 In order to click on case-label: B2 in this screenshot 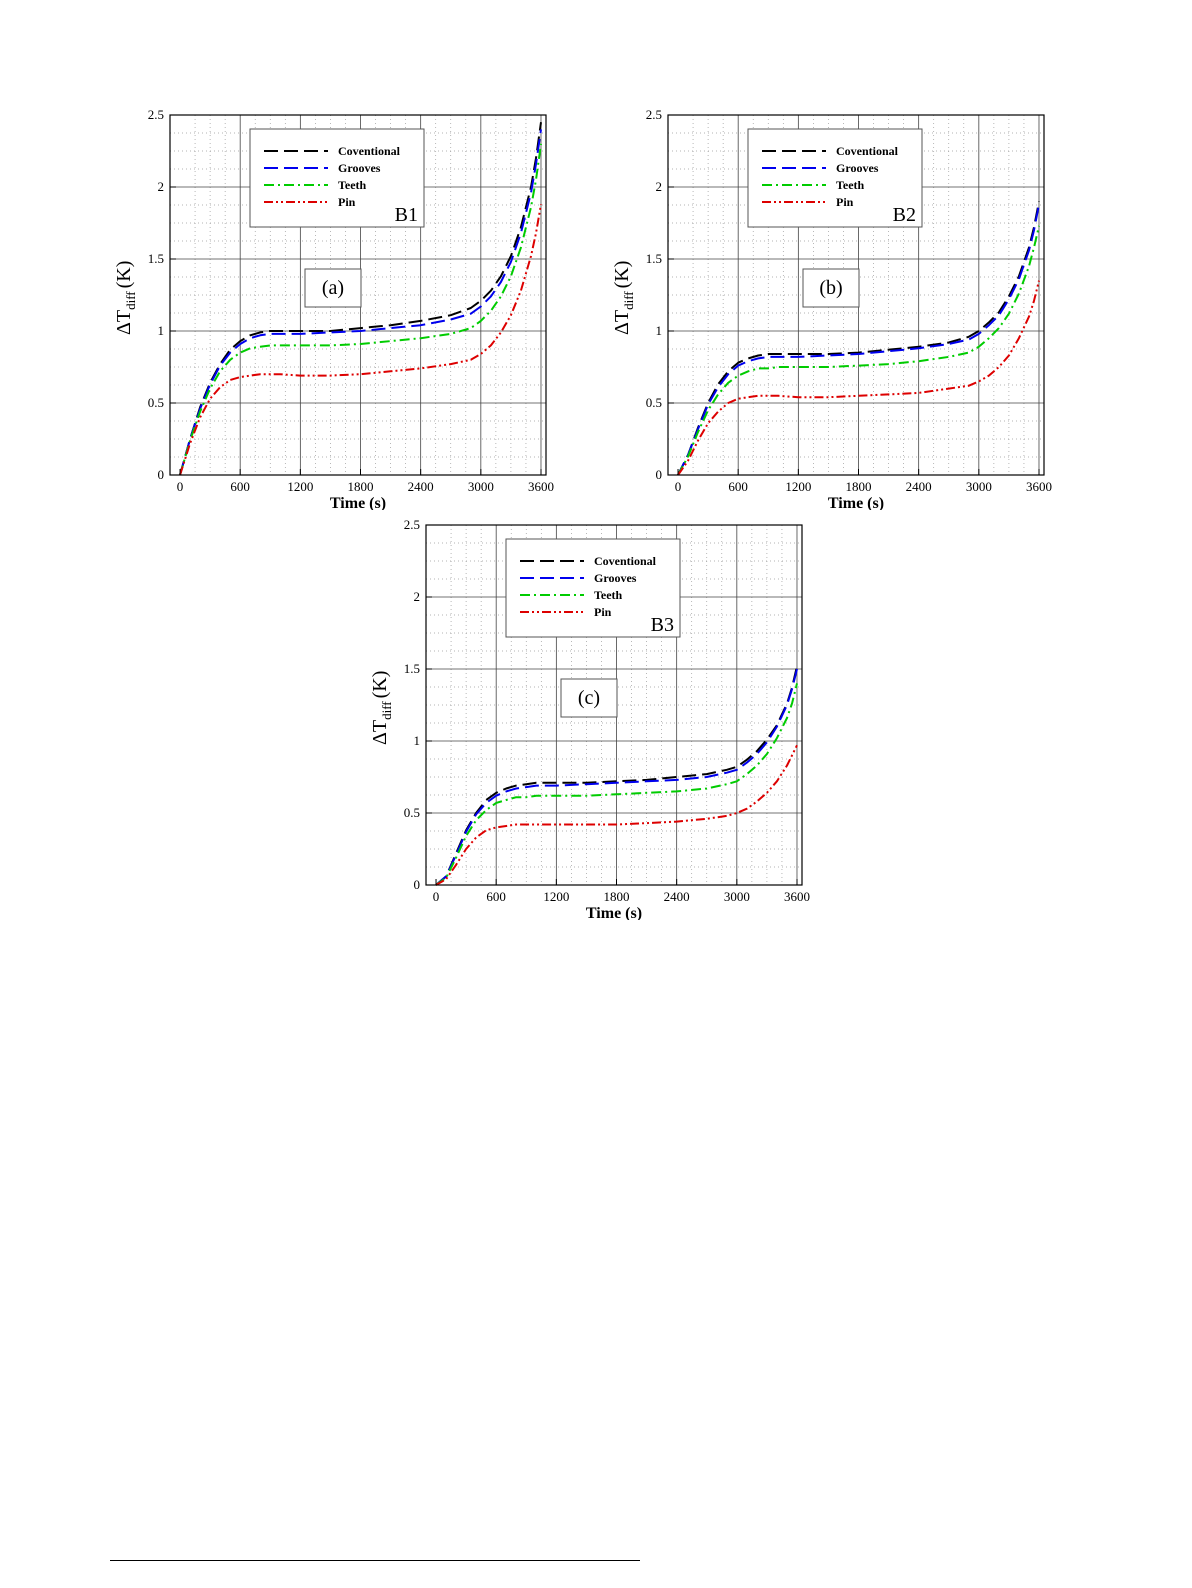, I will do `click(904, 215)`.